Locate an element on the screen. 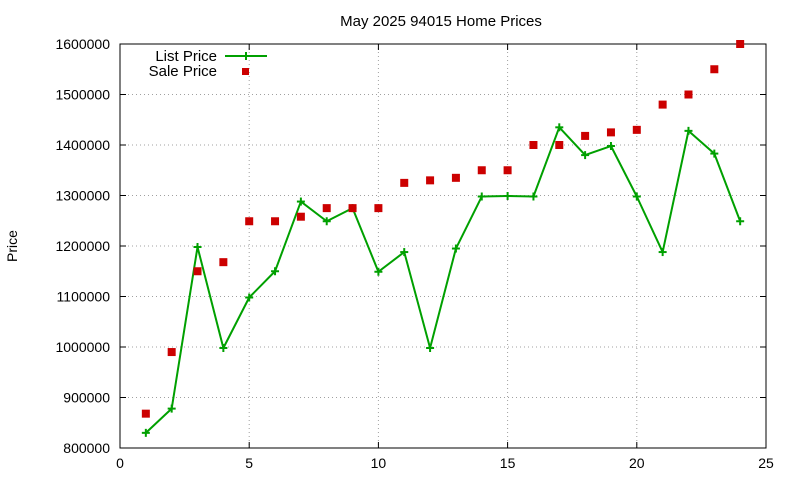 The image size is (800, 480). chart-title: May 2025 94015 Home Prices is located at coordinates (441, 21).